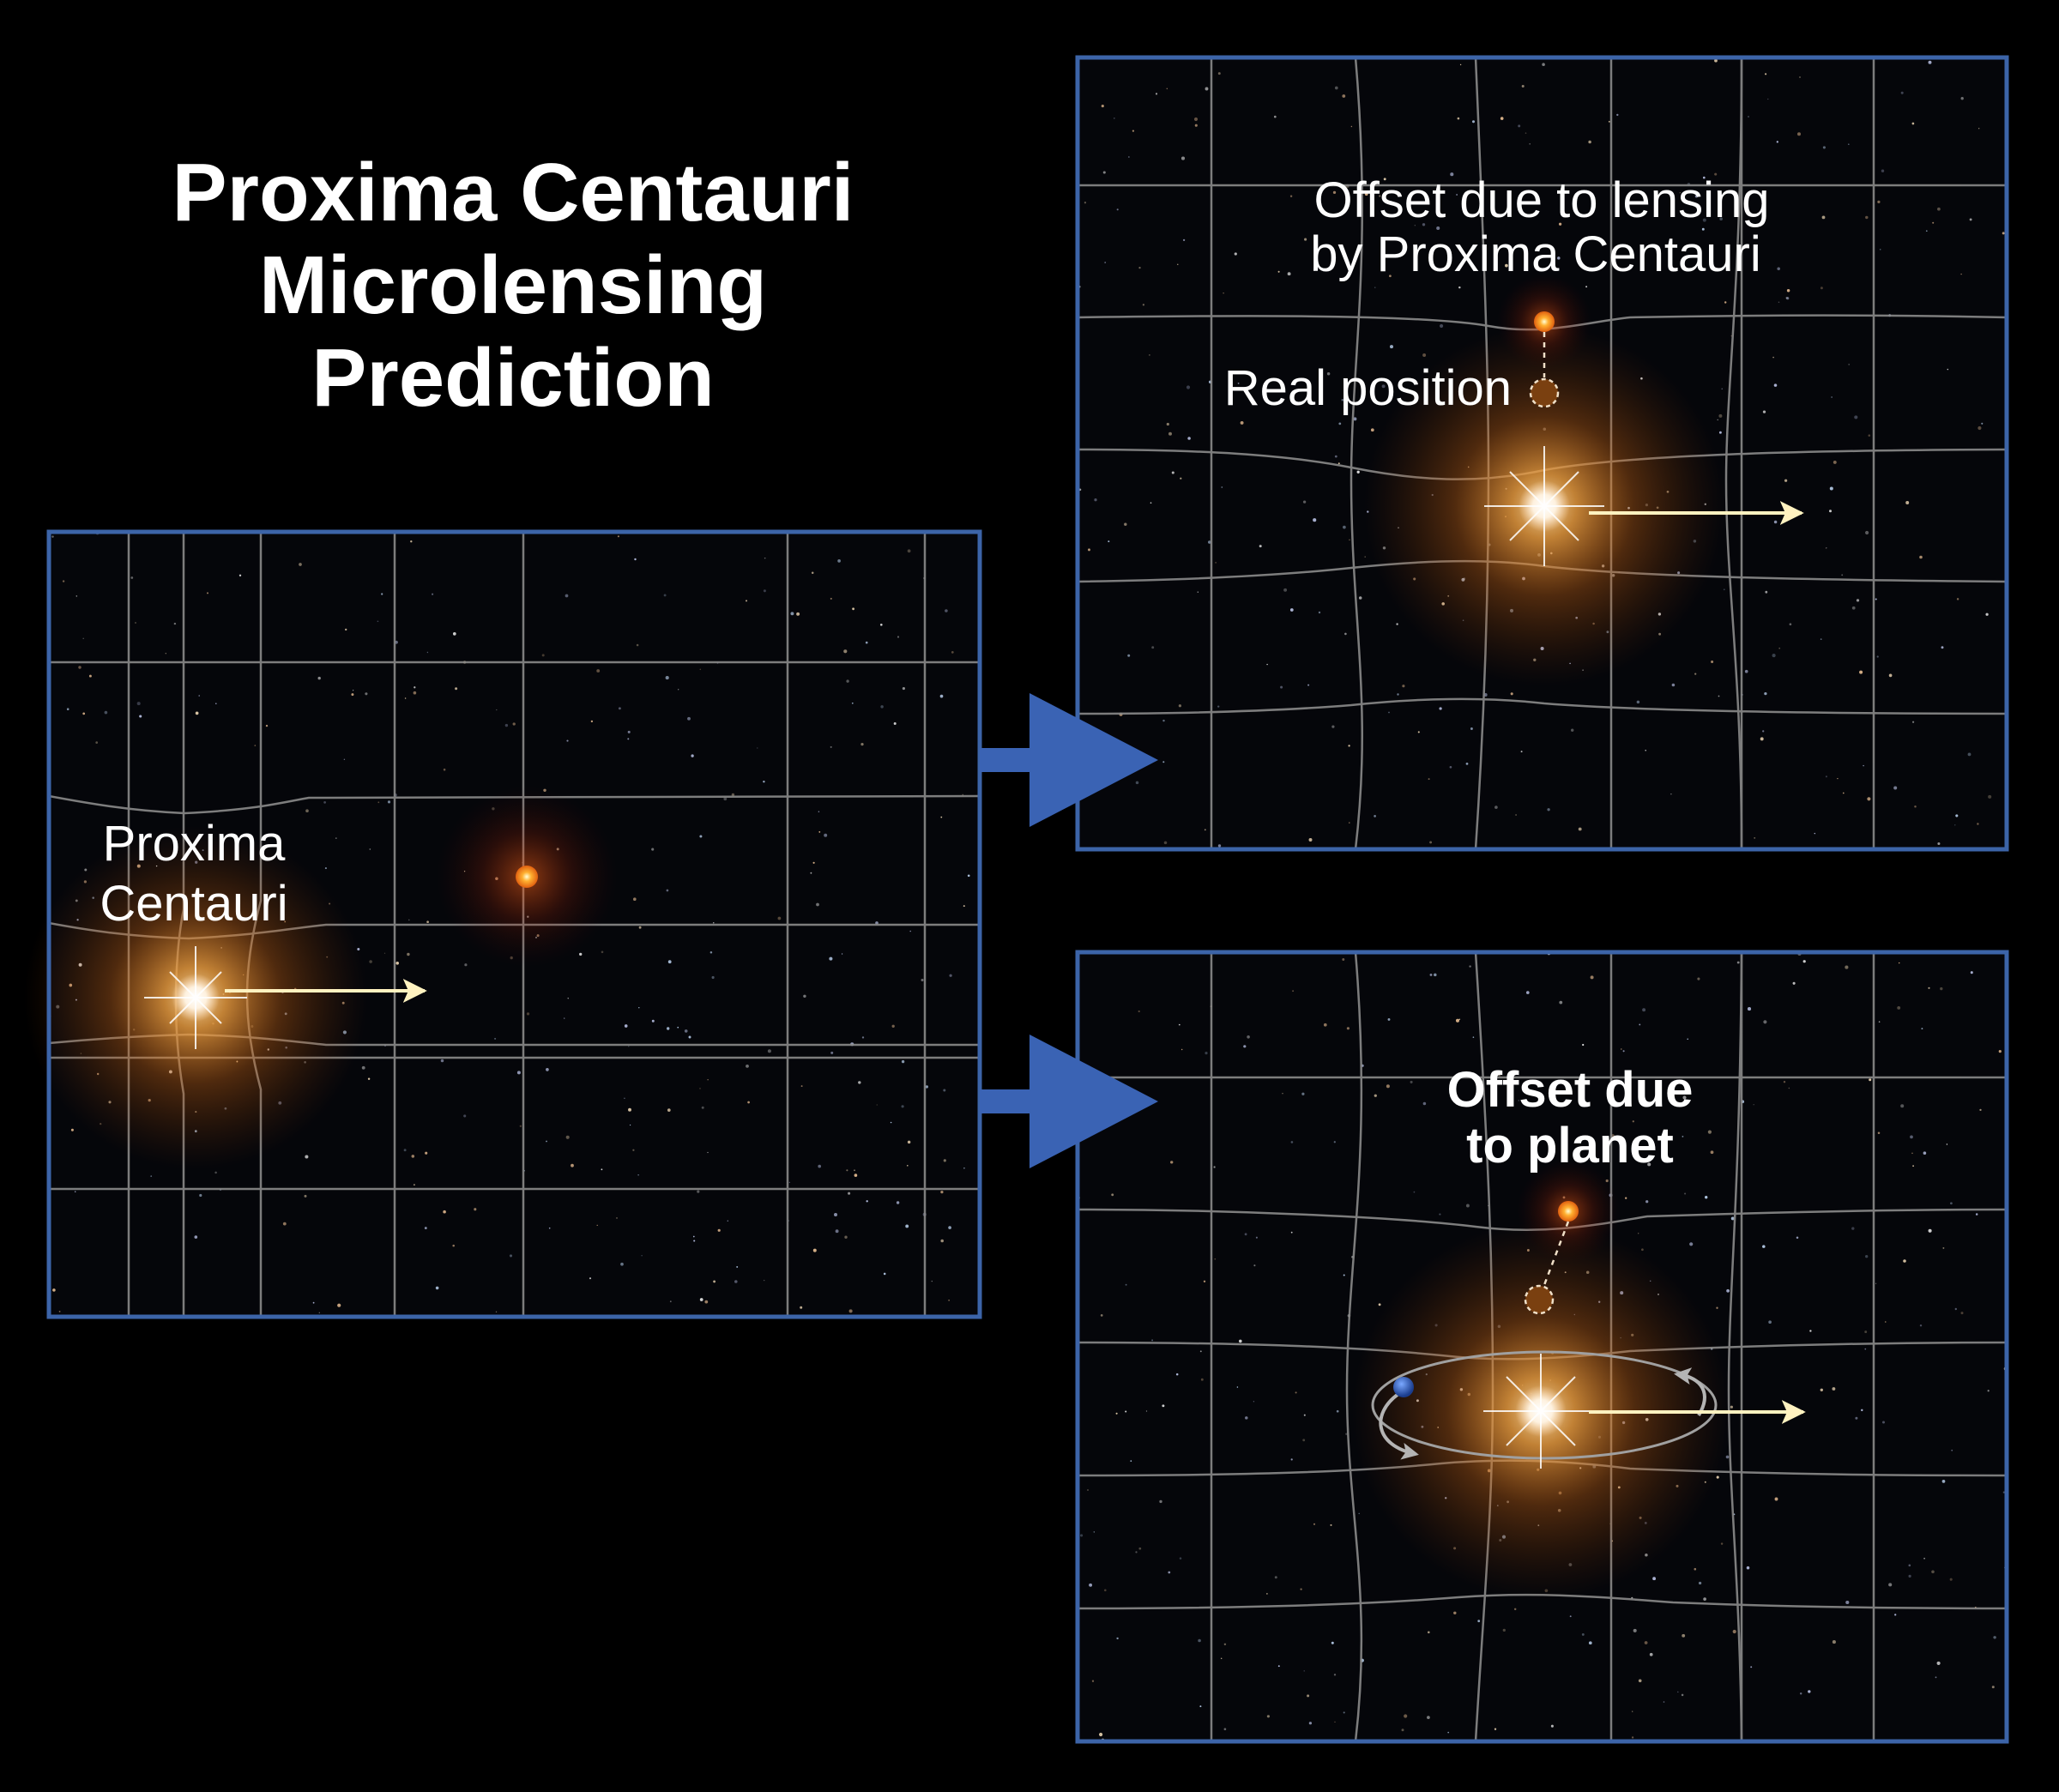 This screenshot has height=1792, width=2059. I want to click on proxima-star, so click(196, 997).